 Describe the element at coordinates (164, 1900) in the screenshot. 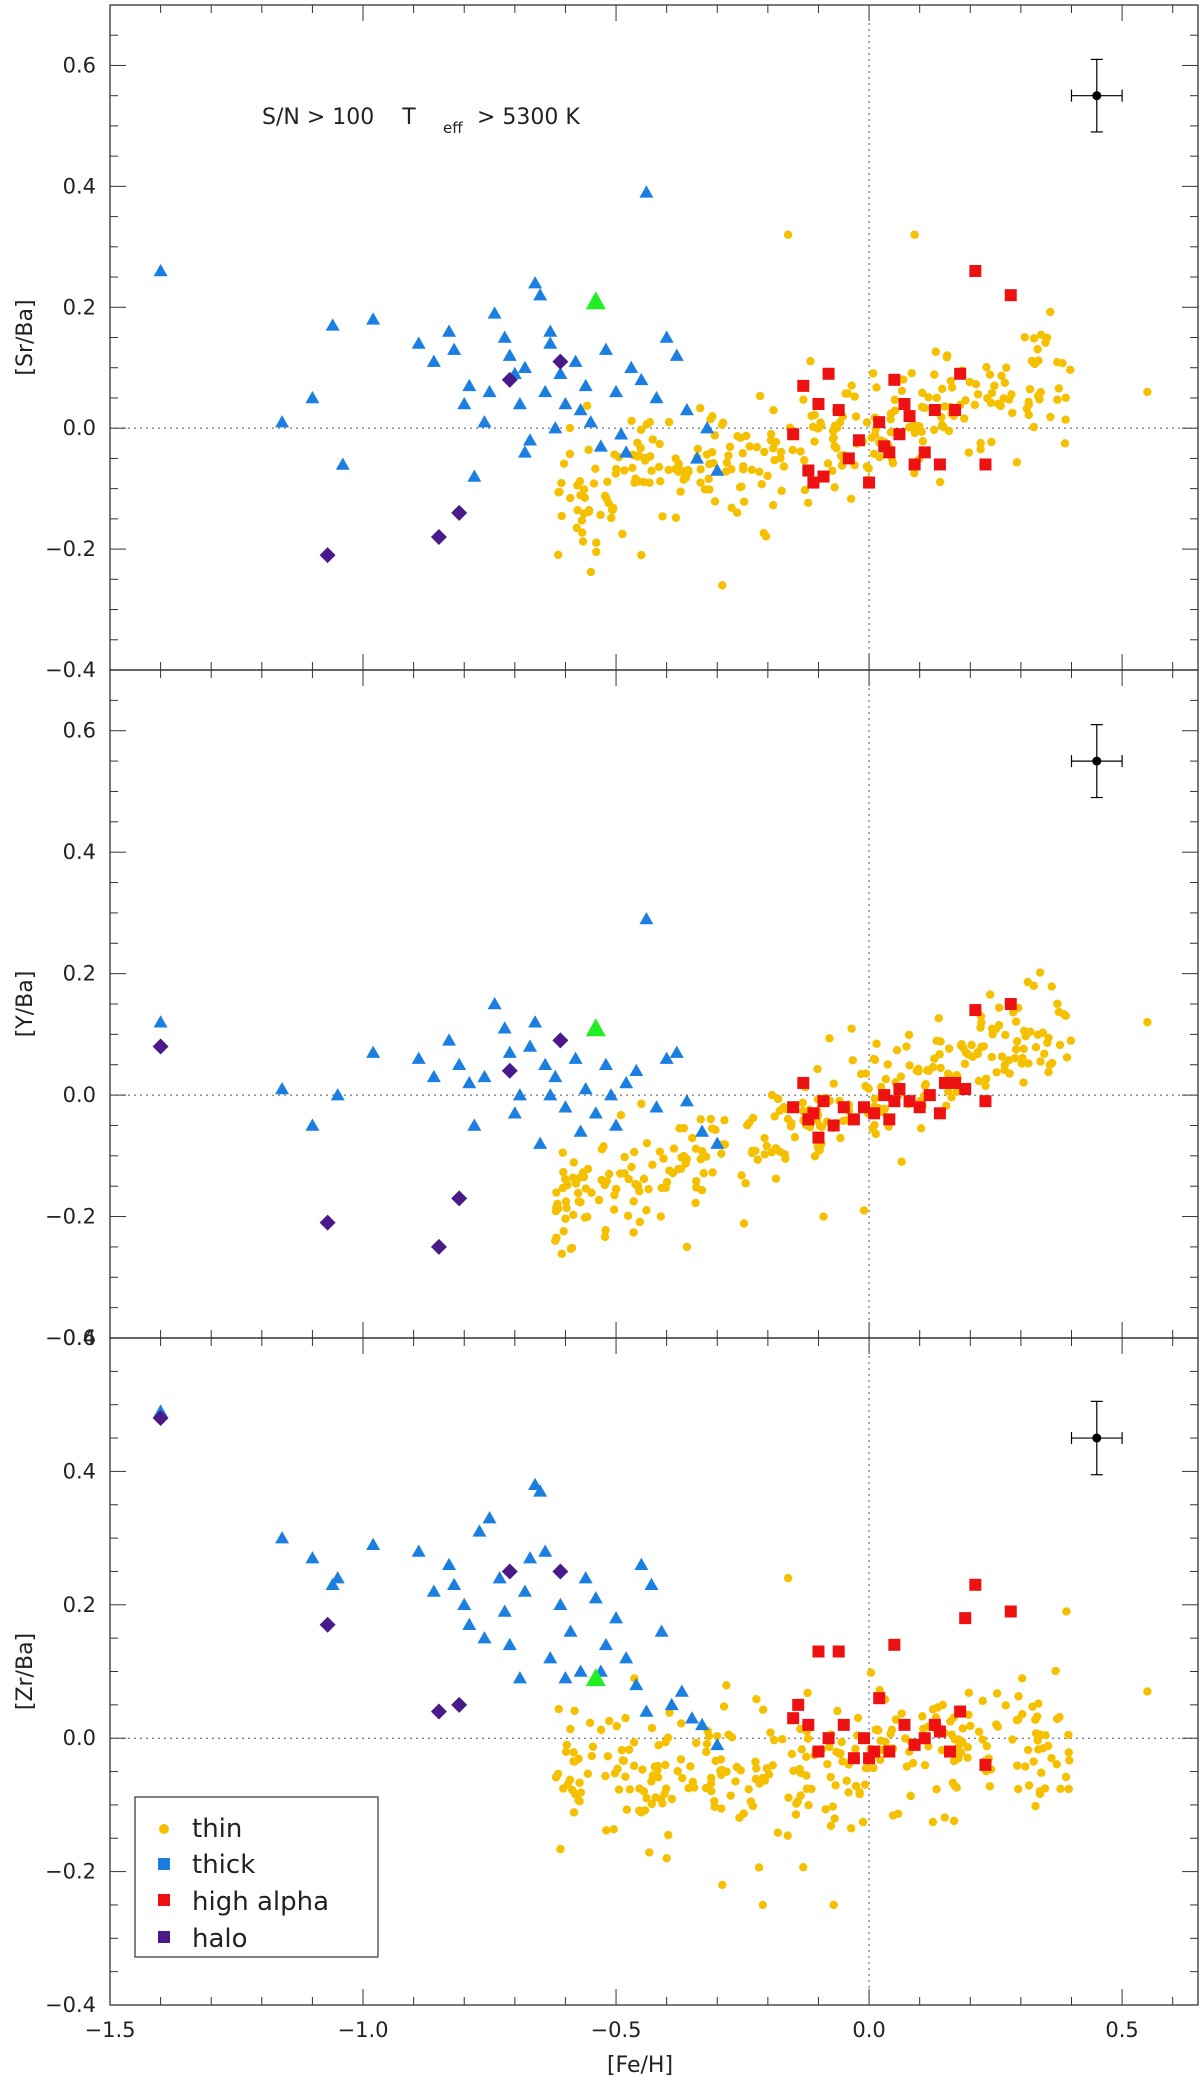

I see `legend-marker-high-alpha` at that location.